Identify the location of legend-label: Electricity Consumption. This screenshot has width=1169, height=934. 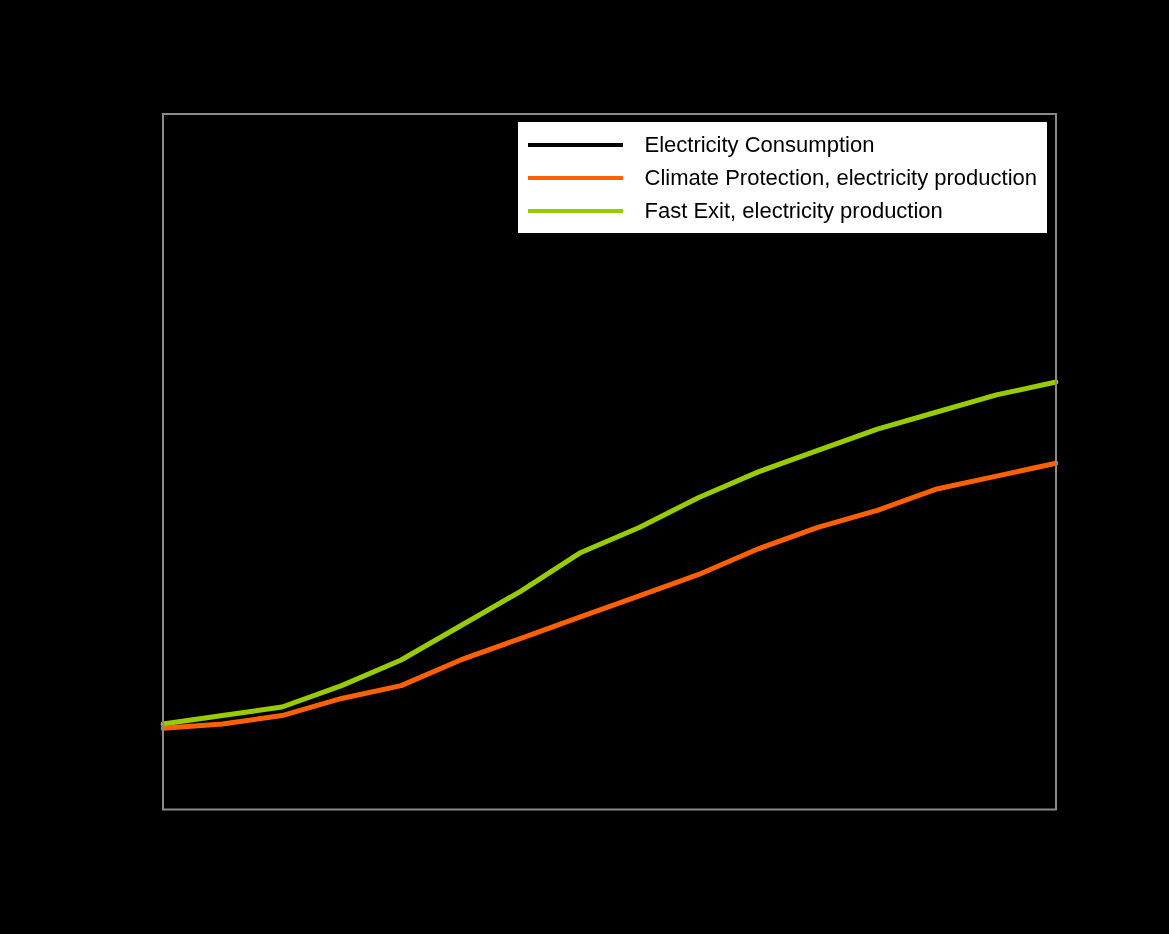
(759, 144).